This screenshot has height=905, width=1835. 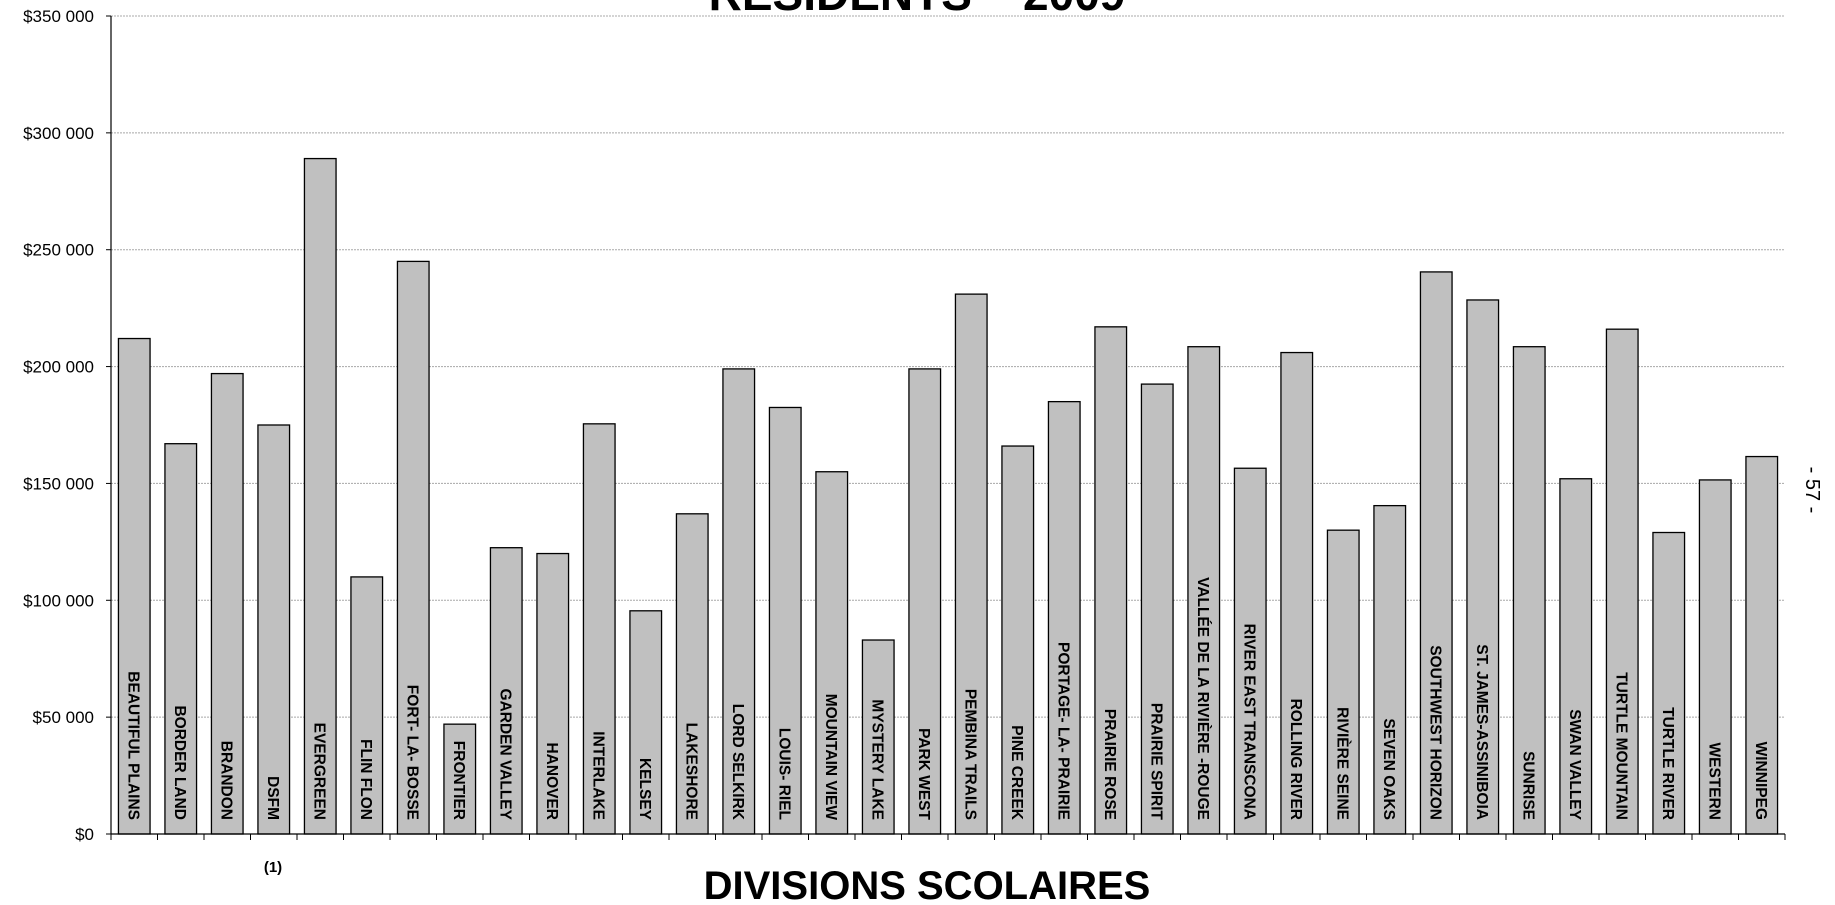 What do you see at coordinates (273, 867) in the screenshot?
I see `footnote: (1)` at bounding box center [273, 867].